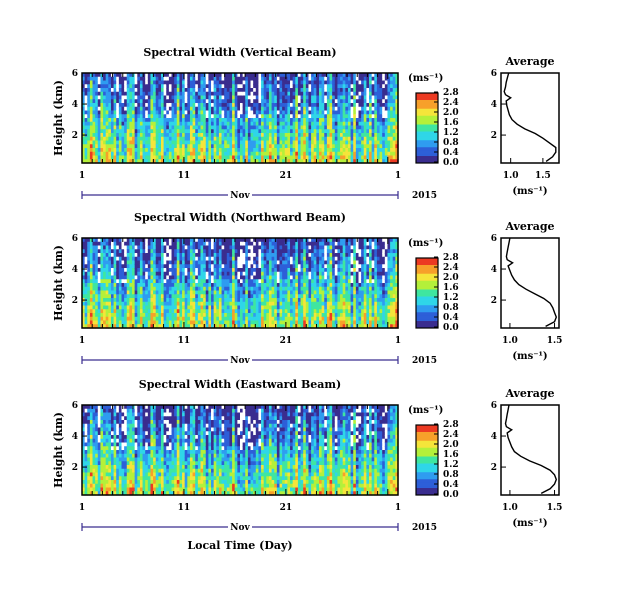 The image size is (618, 601). What do you see at coordinates (530, 118) in the screenshot?
I see `average-frame` at bounding box center [530, 118].